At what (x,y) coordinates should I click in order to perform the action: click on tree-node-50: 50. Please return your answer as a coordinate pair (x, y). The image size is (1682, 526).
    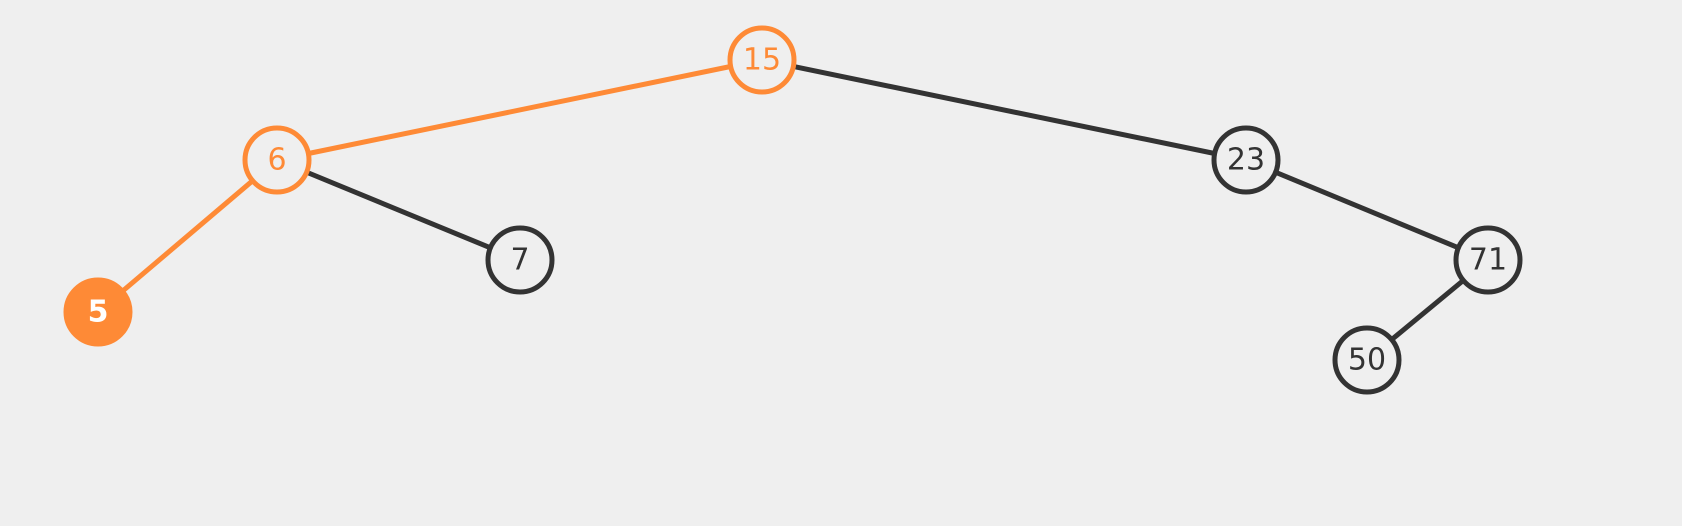
    Looking at the image, I should click on (1367, 360).